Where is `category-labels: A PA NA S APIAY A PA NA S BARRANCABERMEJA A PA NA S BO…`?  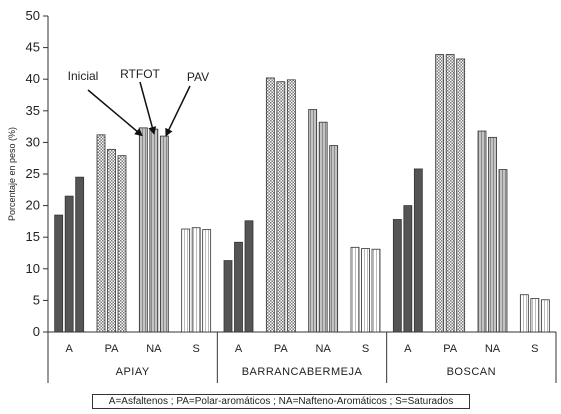
category-labels: A PA NA S APIAY A PA NA S BARRANCABERMEJA A PA NA S BO… is located at coordinates (301, 360).